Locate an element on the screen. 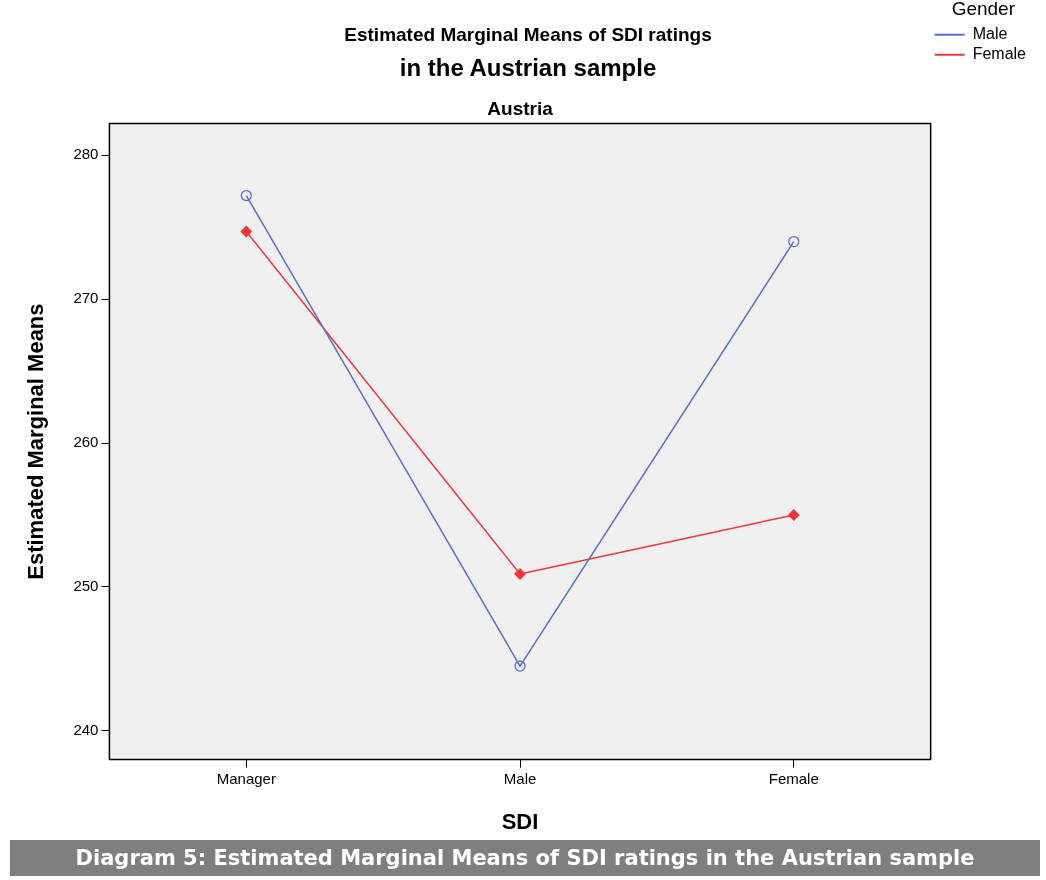  text: Austria is located at coordinates (520, 109).